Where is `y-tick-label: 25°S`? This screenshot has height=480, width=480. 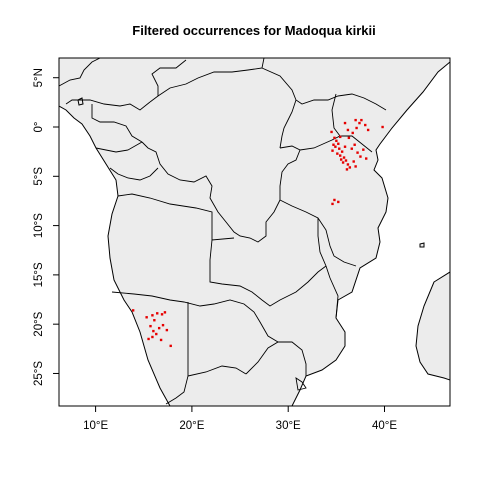
y-tick-label: 25°S is located at coordinates (39, 373).